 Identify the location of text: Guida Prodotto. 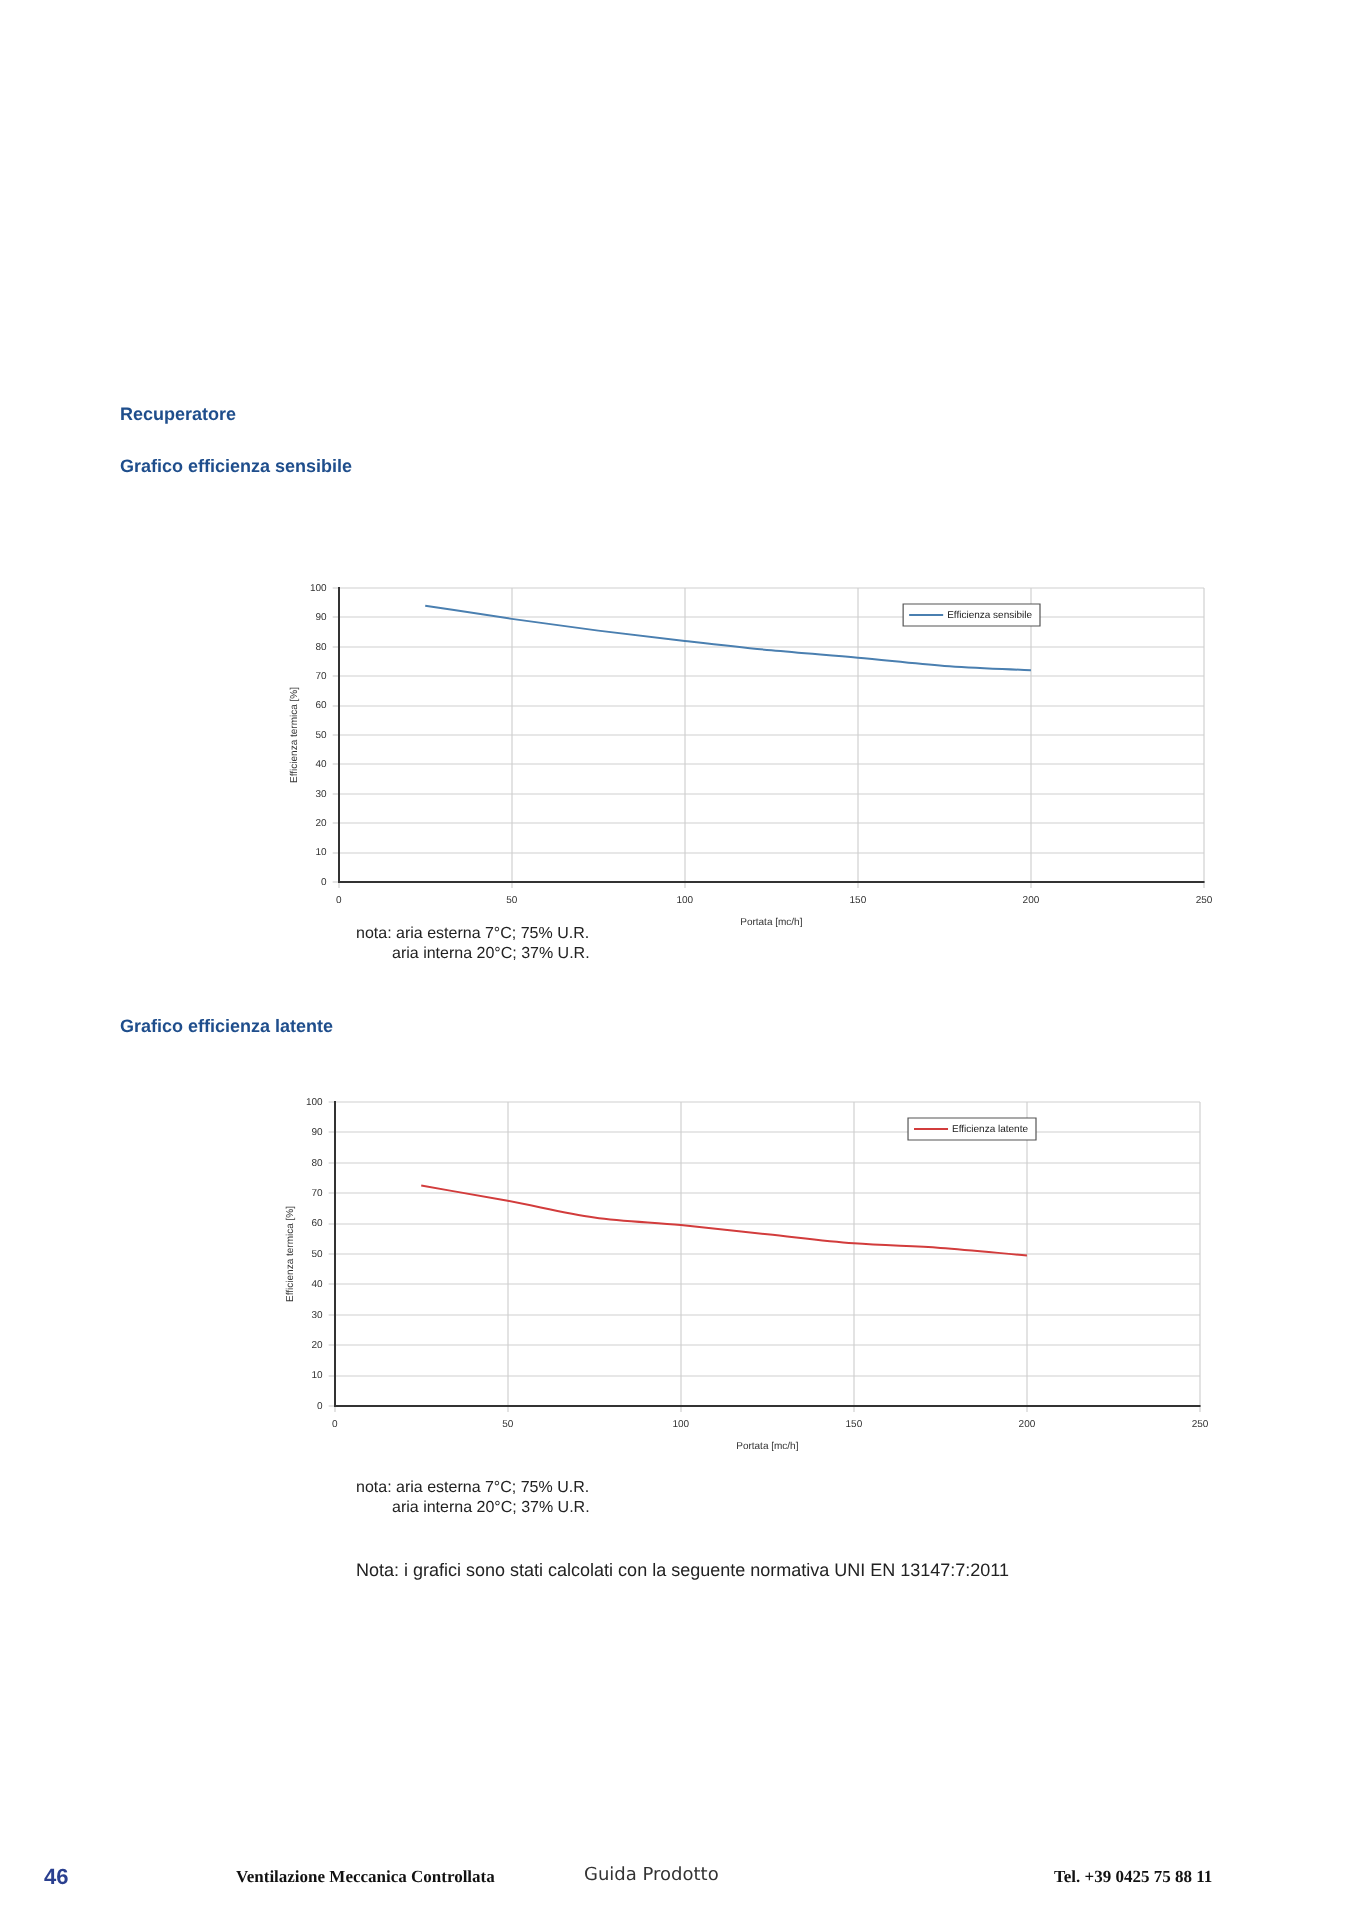
(651, 1876).